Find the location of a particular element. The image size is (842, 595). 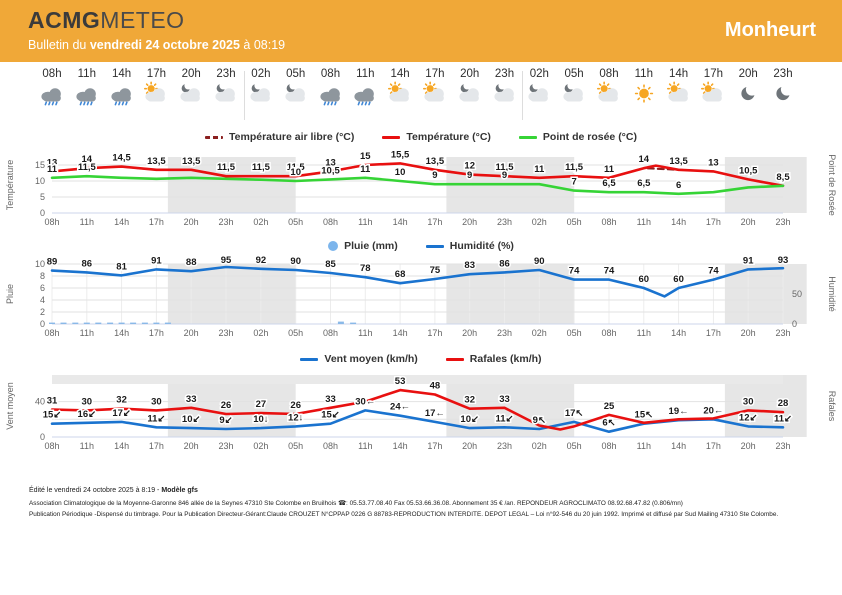

data-label: 30← is located at coordinates (365, 401).